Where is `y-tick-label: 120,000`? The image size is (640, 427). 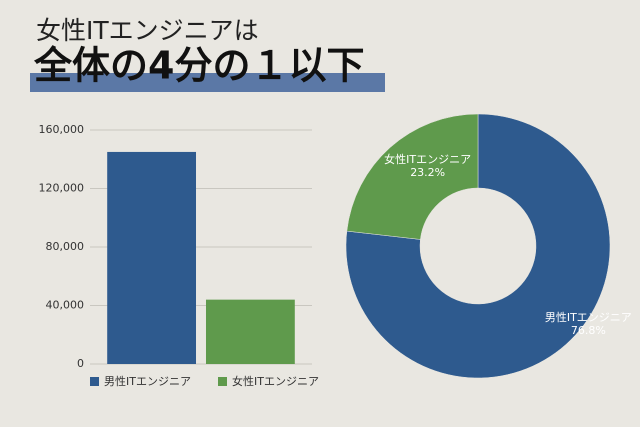 y-tick-label: 120,000 is located at coordinates (62, 188).